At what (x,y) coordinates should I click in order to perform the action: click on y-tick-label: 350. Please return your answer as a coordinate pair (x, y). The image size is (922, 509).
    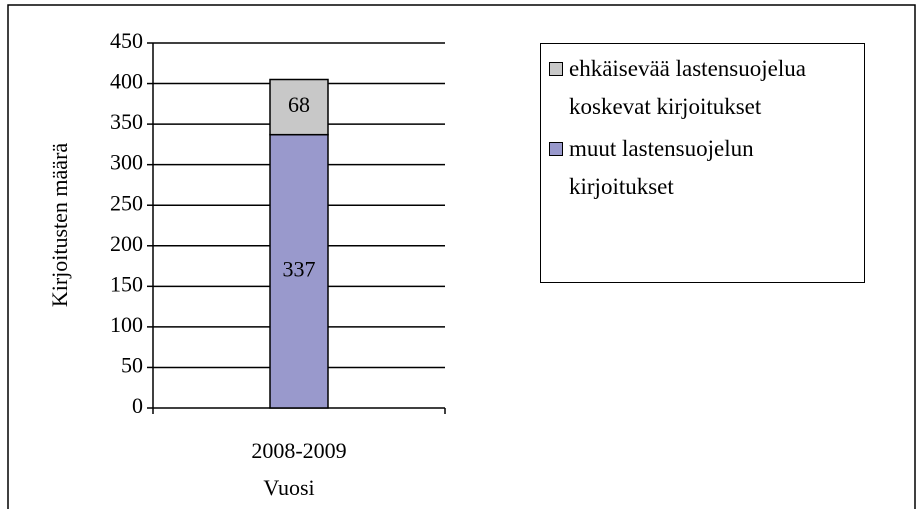
    Looking at the image, I should click on (126, 121).